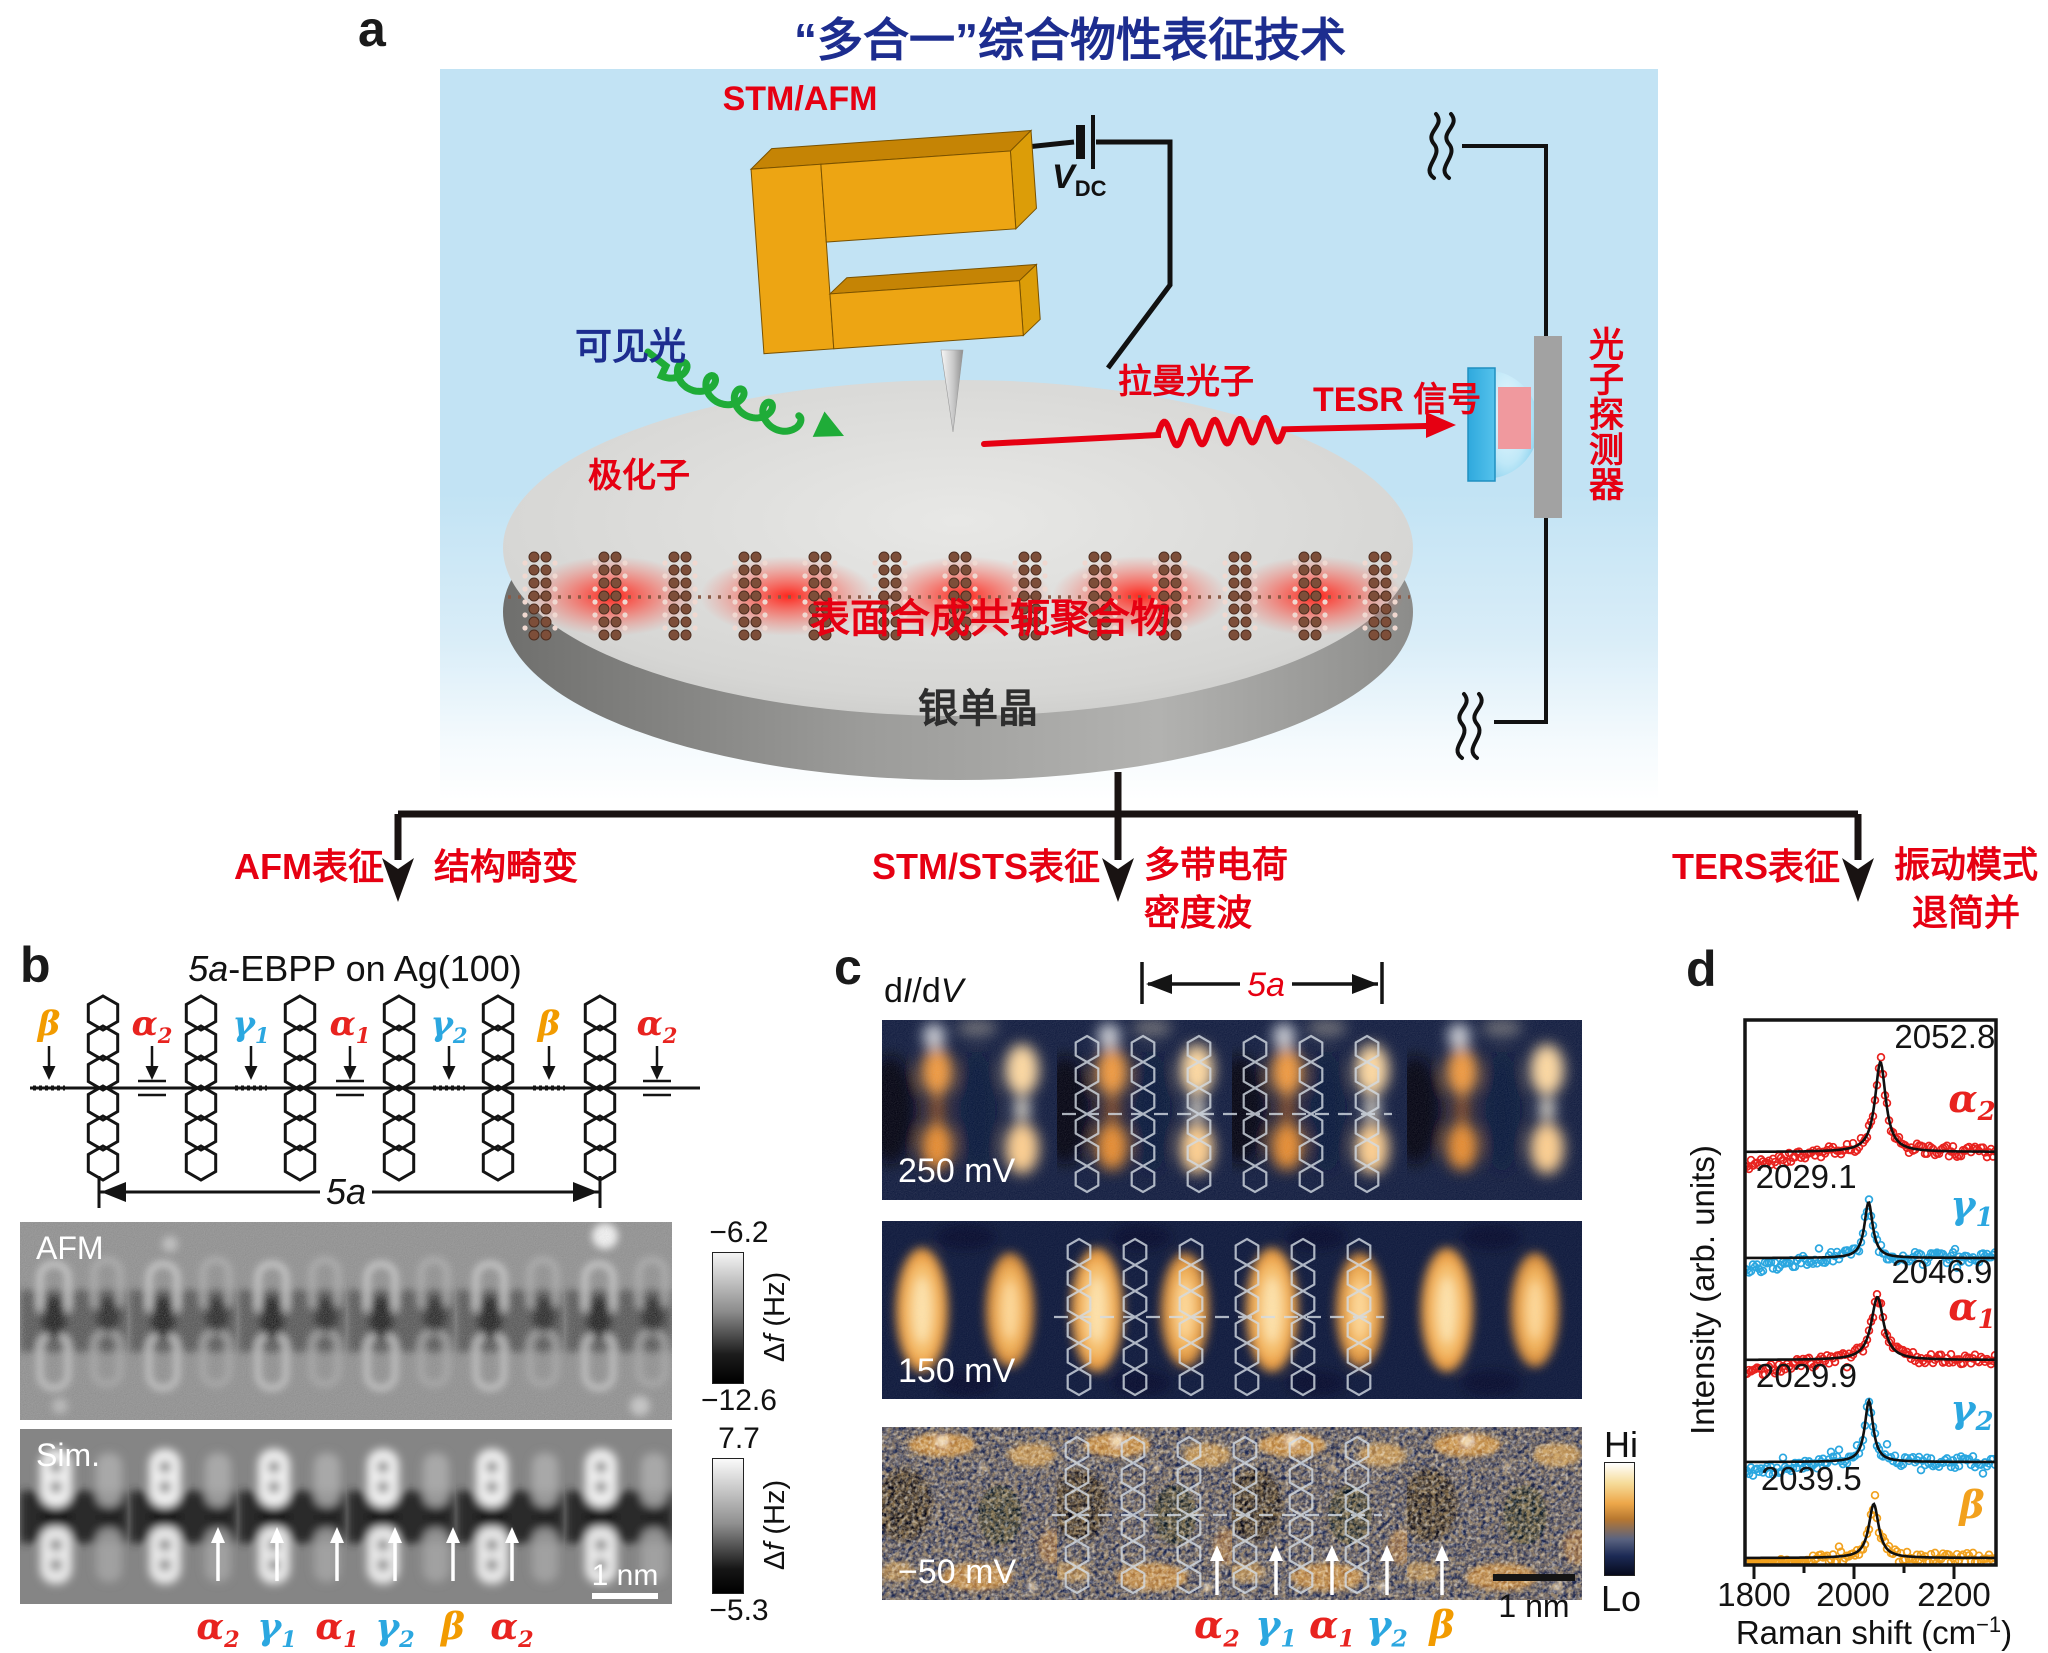 This screenshot has height=1653, width=2048. What do you see at coordinates (828, 424) in the screenshot?
I see `visible-light-arrowhead-icon` at bounding box center [828, 424].